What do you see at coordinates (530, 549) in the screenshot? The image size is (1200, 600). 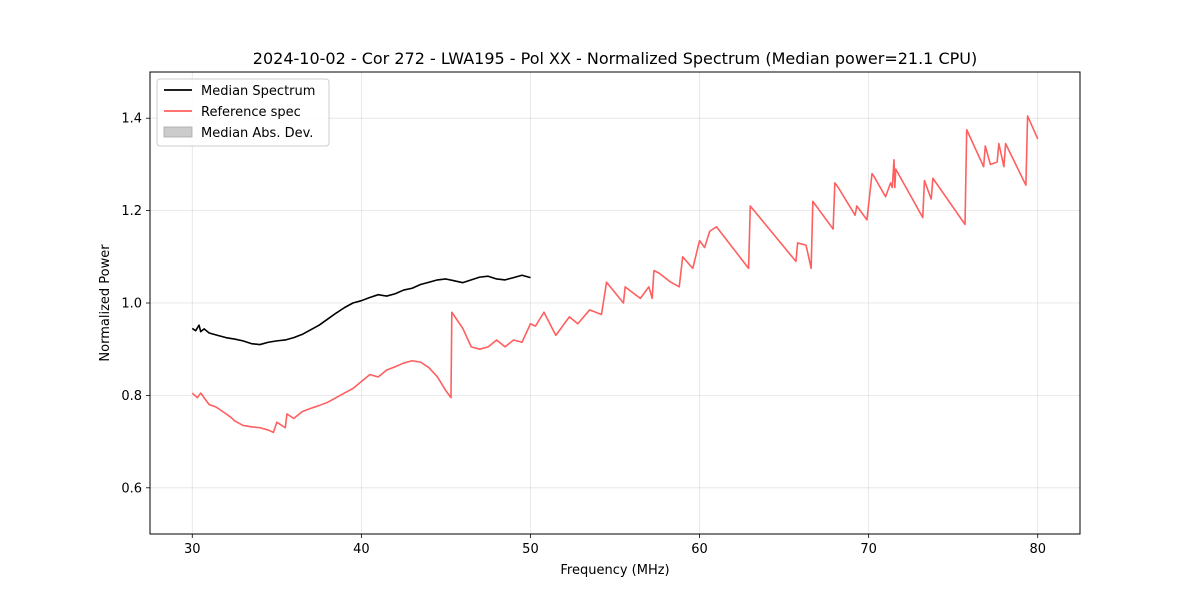 I see `x-tick-label: 50` at bounding box center [530, 549].